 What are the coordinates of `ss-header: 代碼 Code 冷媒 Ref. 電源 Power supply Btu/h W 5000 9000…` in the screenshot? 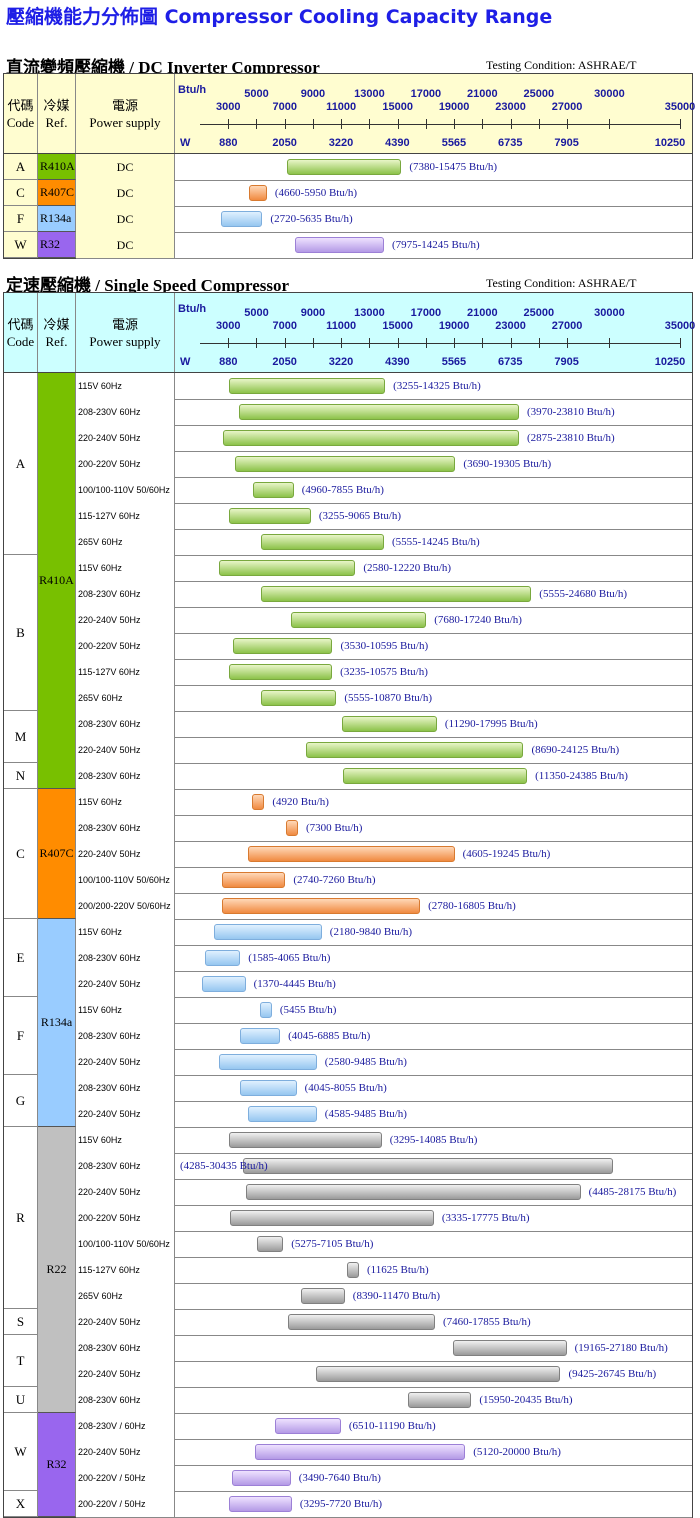 It's located at (349, 333).